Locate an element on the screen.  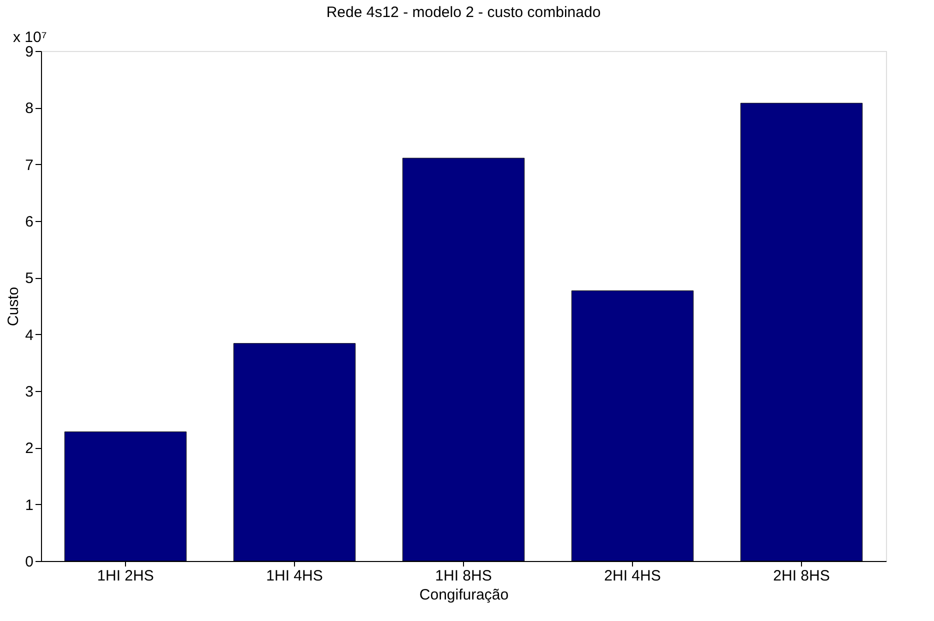
y-tick-label: 3 is located at coordinates (29, 392).